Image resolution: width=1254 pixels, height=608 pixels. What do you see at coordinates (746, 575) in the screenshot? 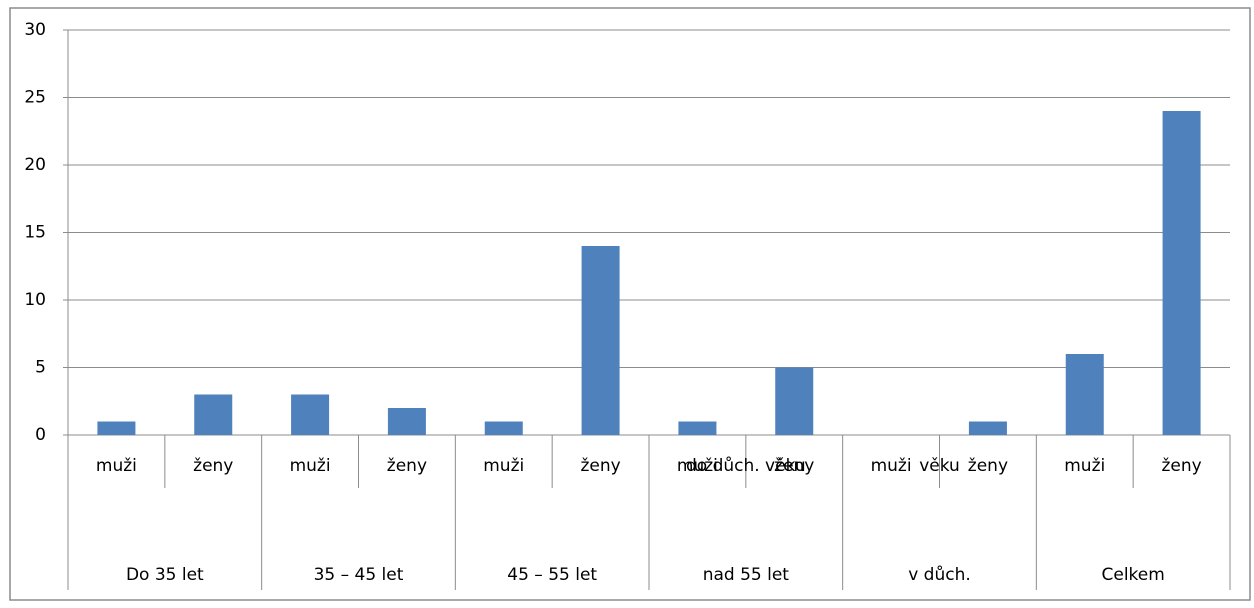
I see `group-label: nad 55 let` at bounding box center [746, 575].